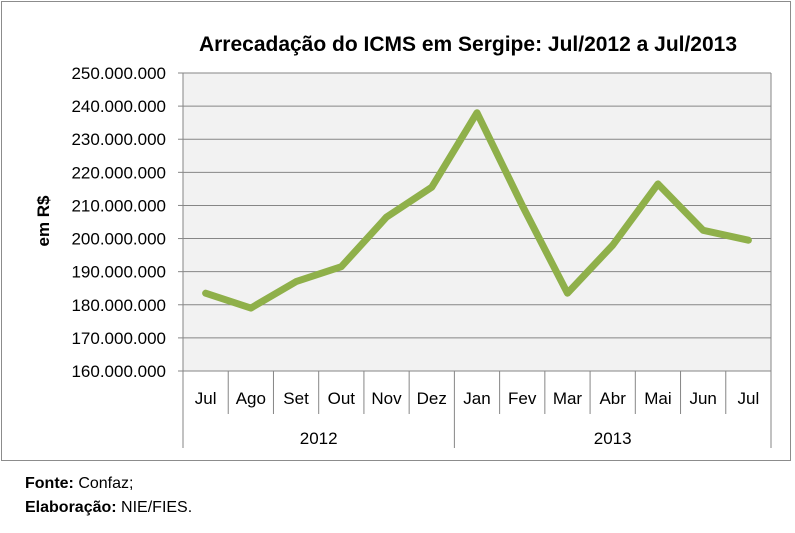 Image resolution: width=795 pixels, height=533 pixels. I want to click on y-tick-label: 220.000.000, so click(118, 172).